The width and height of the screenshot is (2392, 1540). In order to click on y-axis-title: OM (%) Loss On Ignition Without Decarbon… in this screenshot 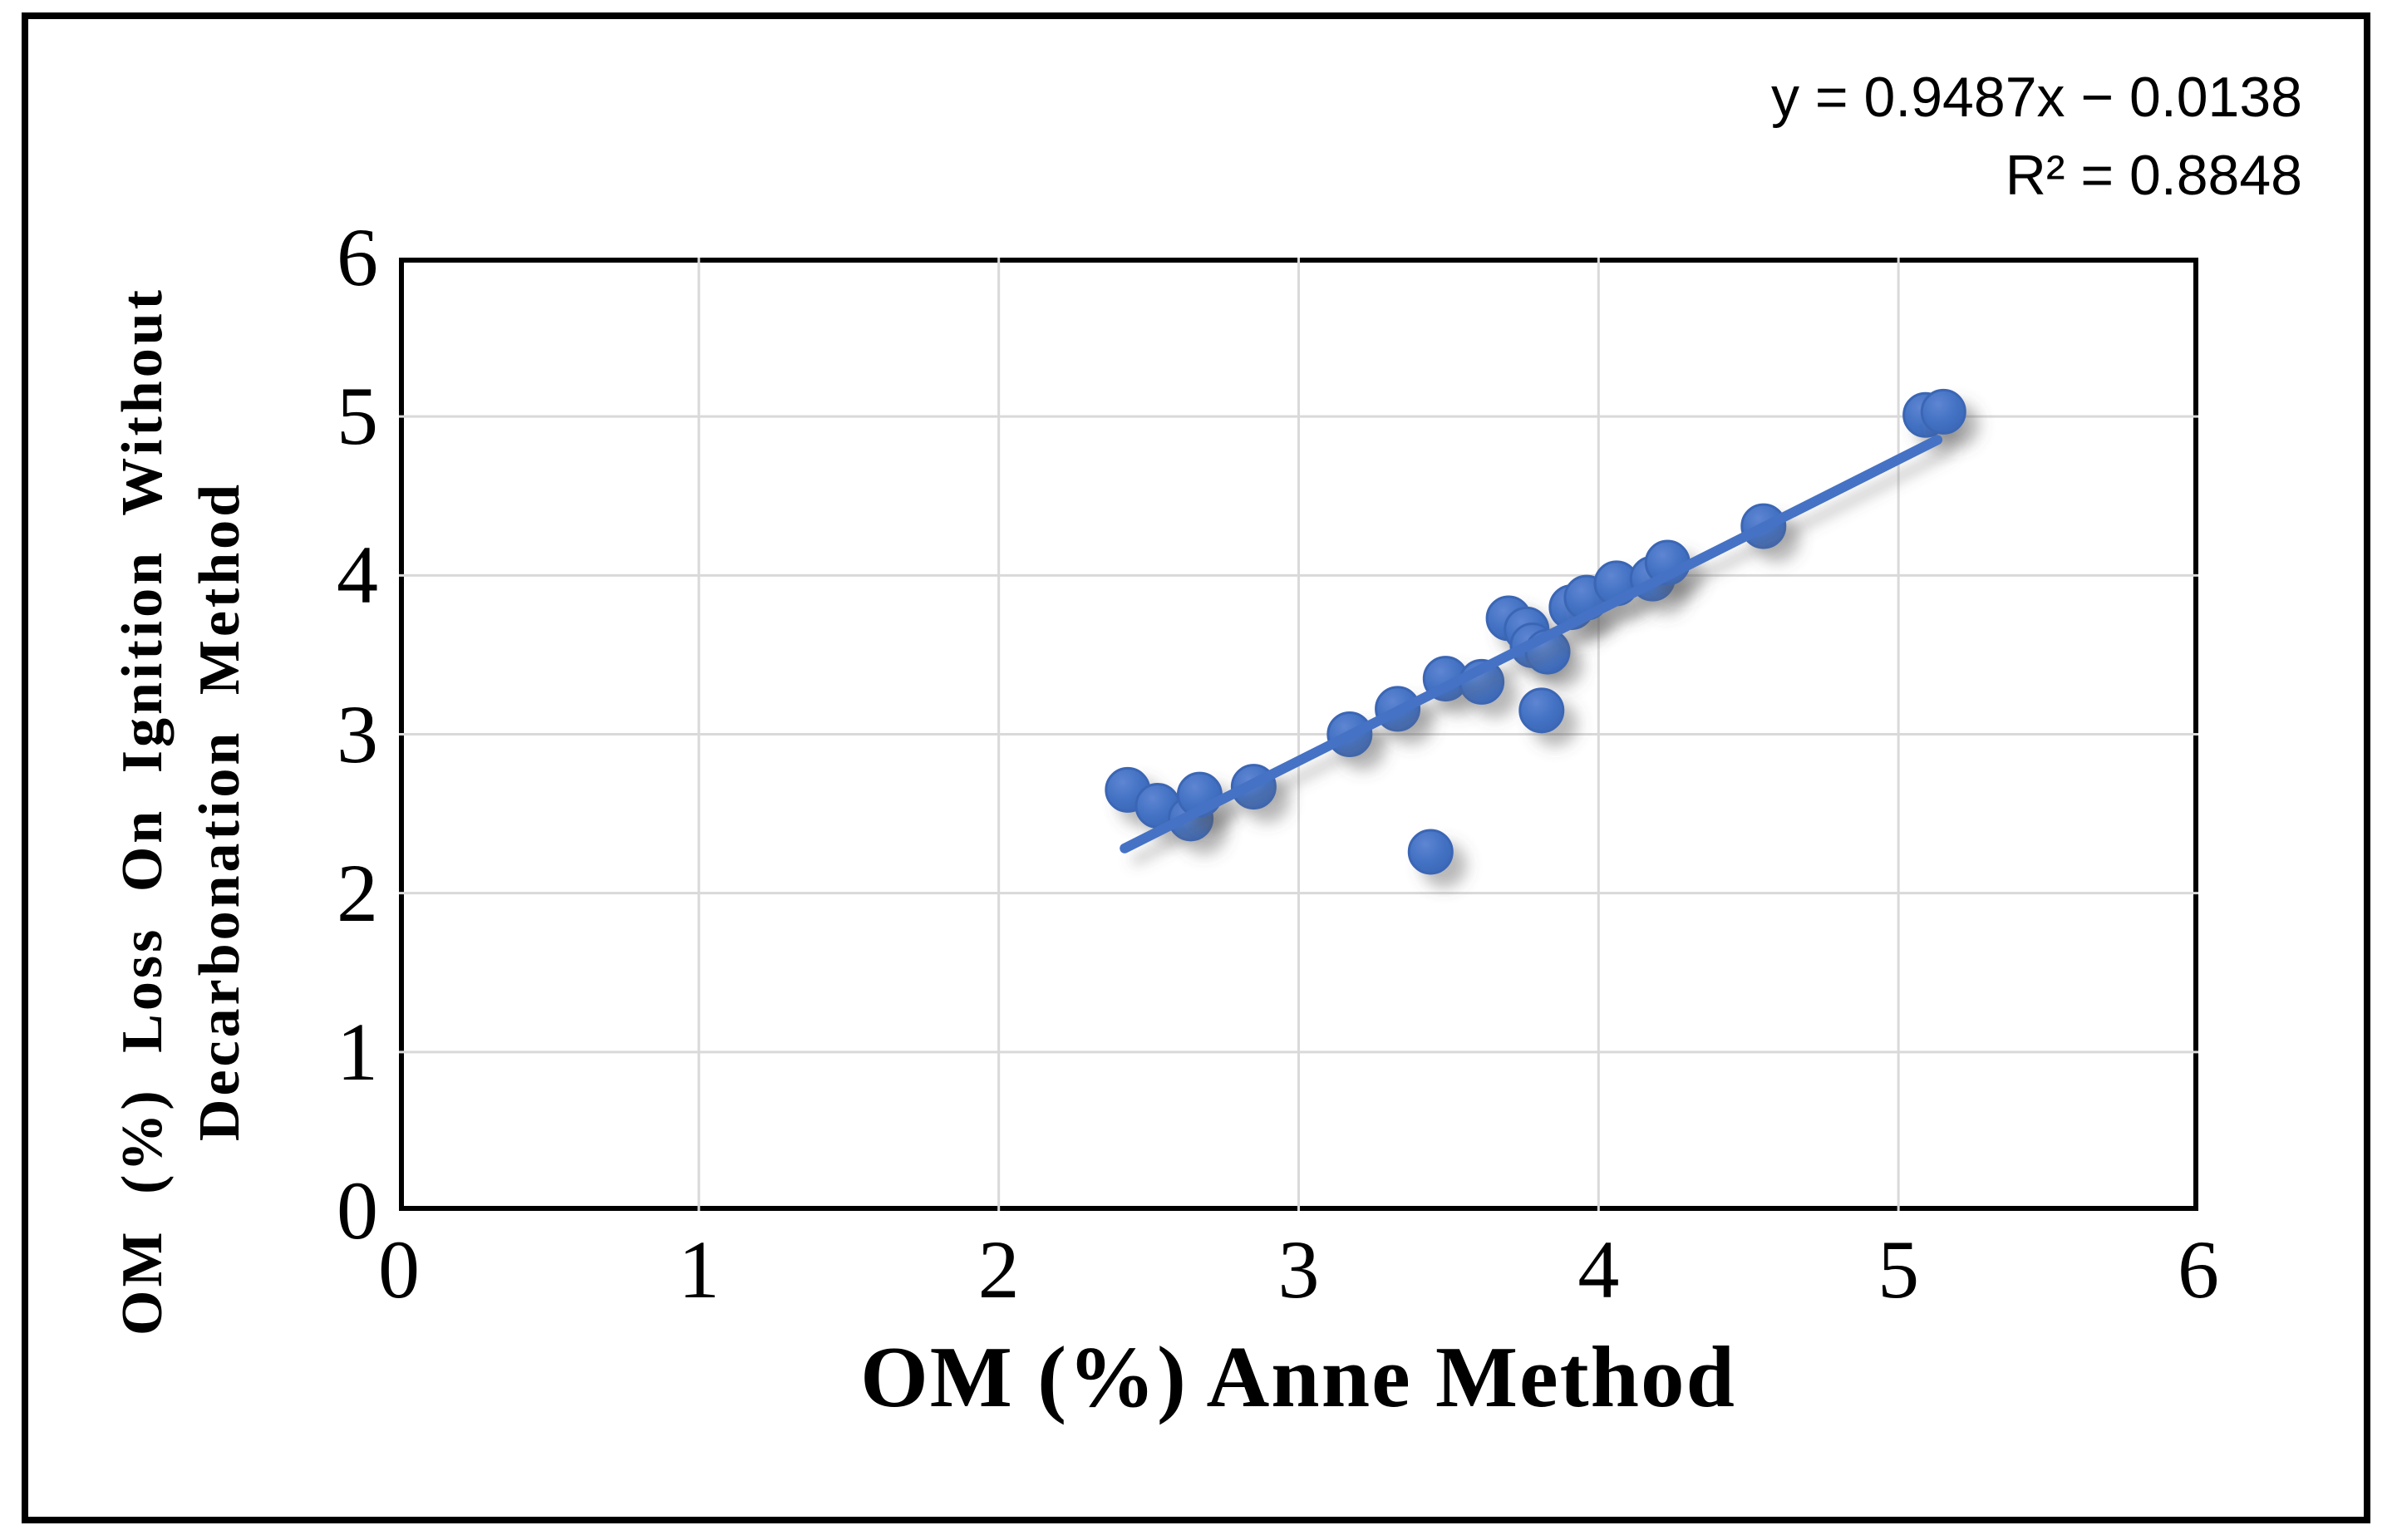, I will do `click(181, 811)`.